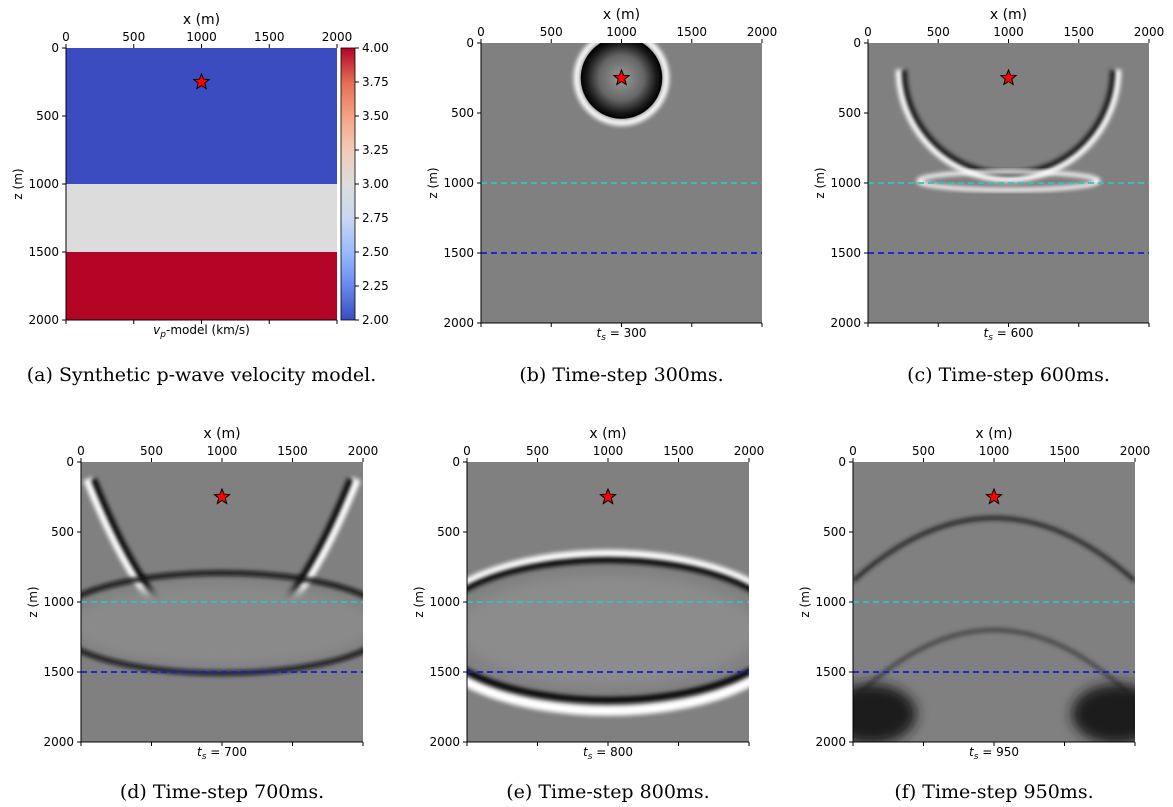  What do you see at coordinates (375, 320) in the screenshot?
I see `colorbar-tick-label: 2.00` at bounding box center [375, 320].